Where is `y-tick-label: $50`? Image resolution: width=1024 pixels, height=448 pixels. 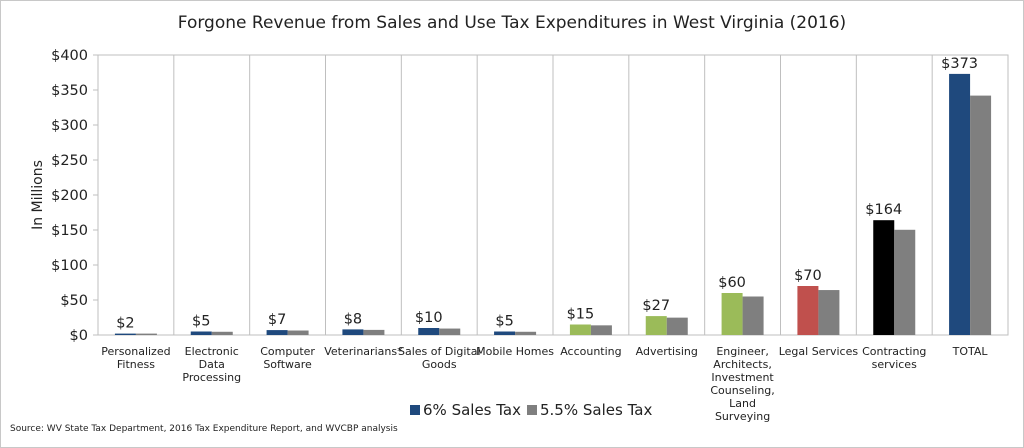 y-tick-label: $50 is located at coordinates (74, 301).